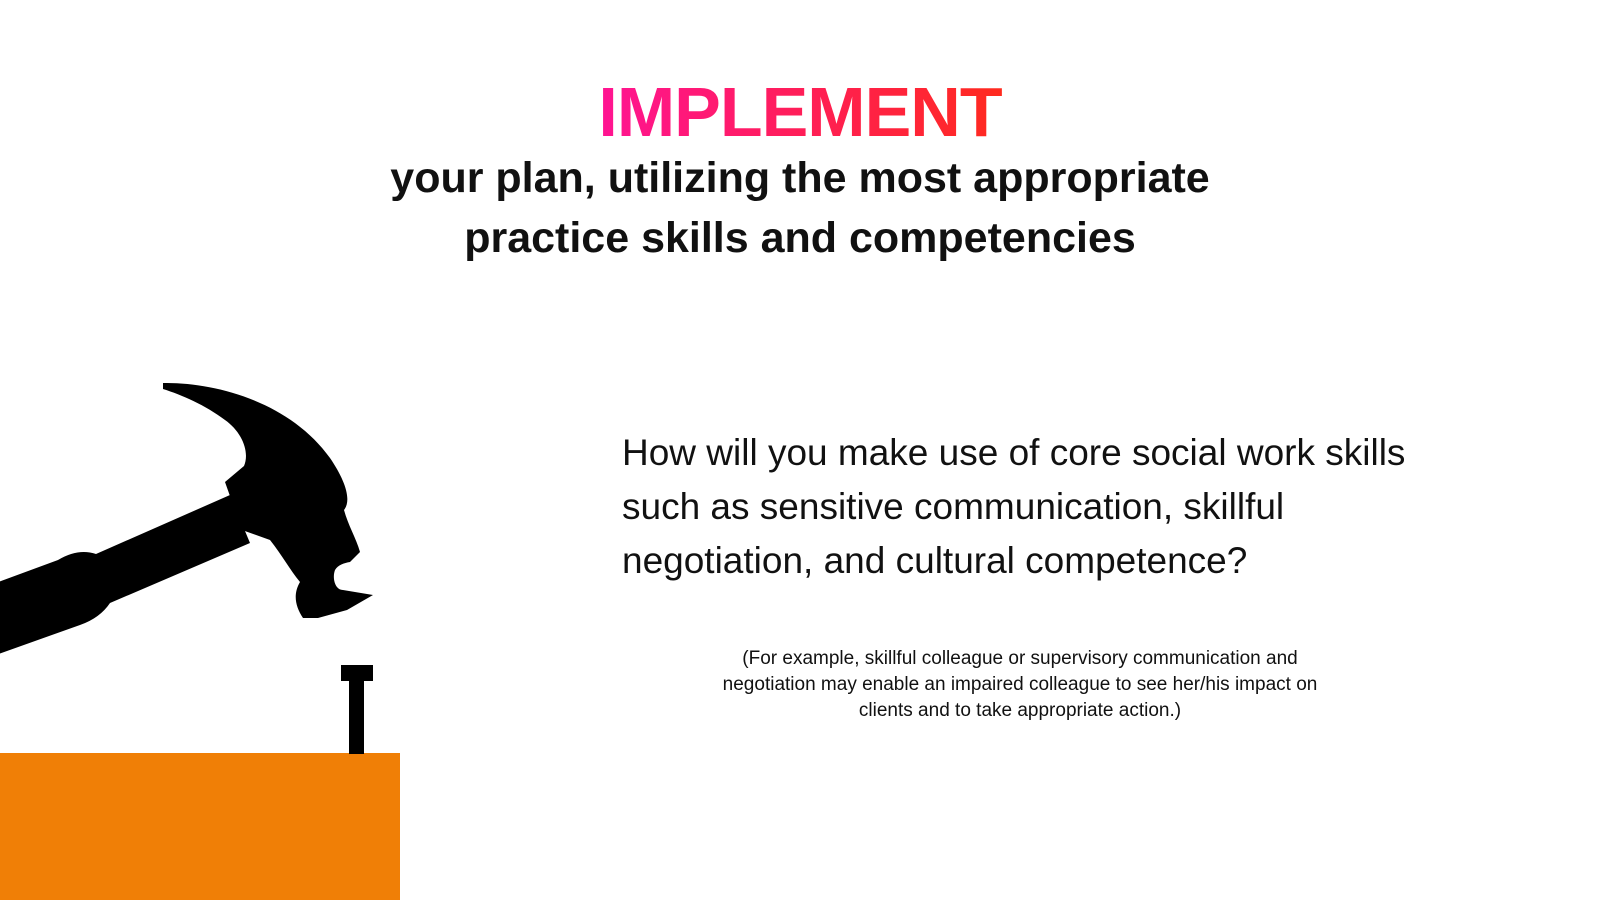  What do you see at coordinates (935, 560) in the screenshot?
I see `question-line: negotiation, and cultural competence?` at bounding box center [935, 560].